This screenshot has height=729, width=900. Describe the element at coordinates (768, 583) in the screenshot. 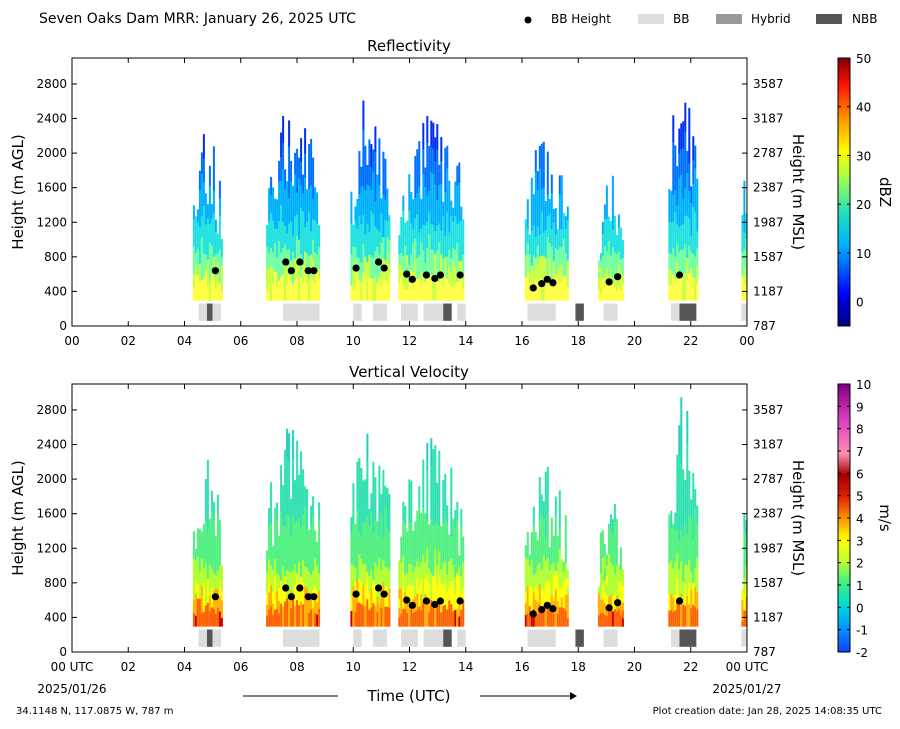

I see `y-tick-label-right: 1587` at that location.